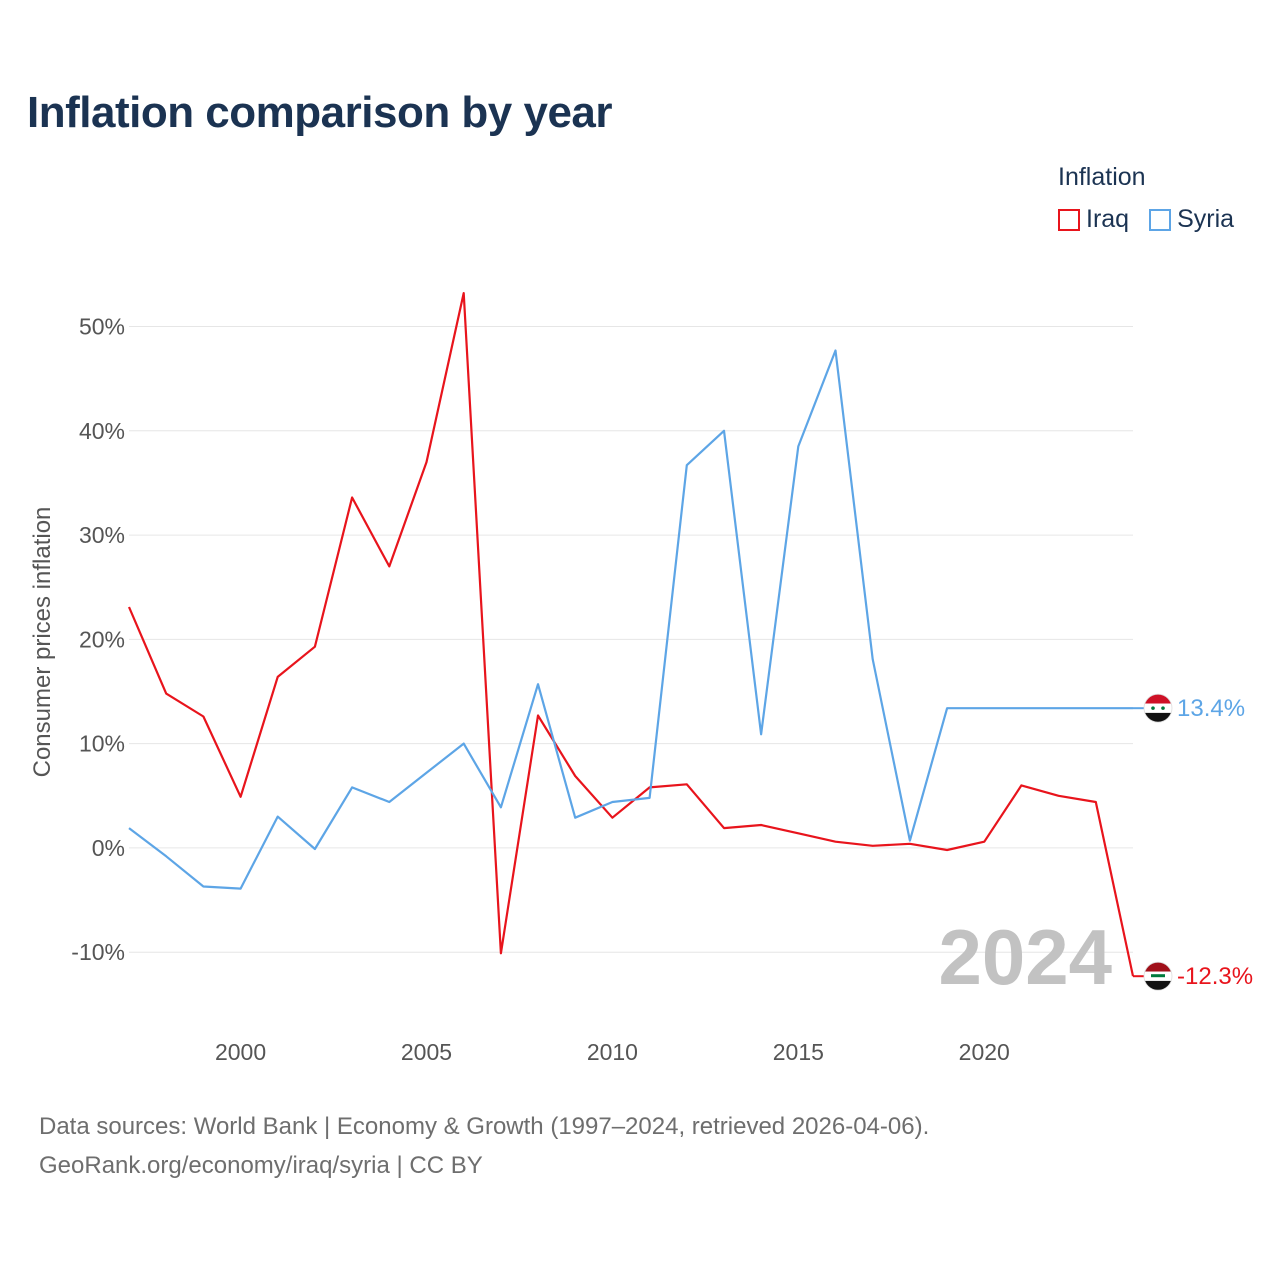 The image size is (1280, 1280). What do you see at coordinates (320, 112) in the screenshot?
I see `chart-title: Inflation comparison by year` at bounding box center [320, 112].